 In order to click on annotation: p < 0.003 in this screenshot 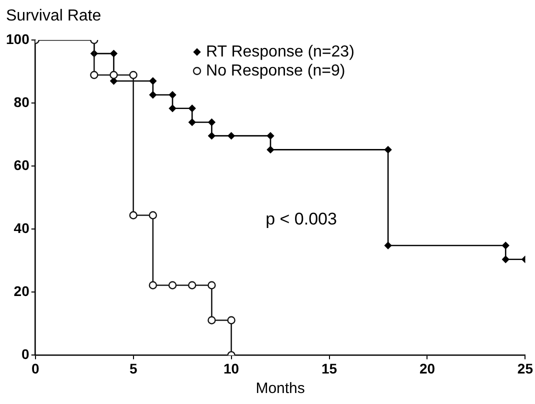, I will do `click(301, 218)`.